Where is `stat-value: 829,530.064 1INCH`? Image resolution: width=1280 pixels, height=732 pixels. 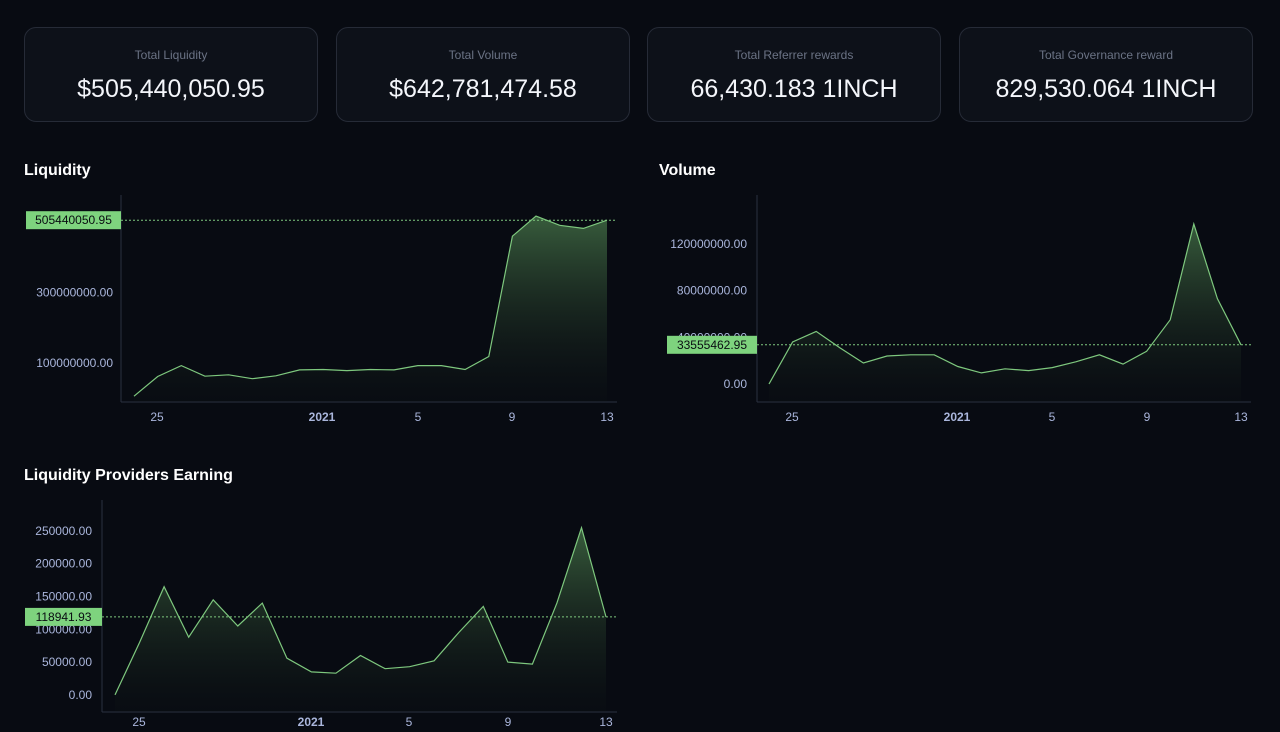
stat-value: 829,530.064 1INCH is located at coordinates (1106, 89).